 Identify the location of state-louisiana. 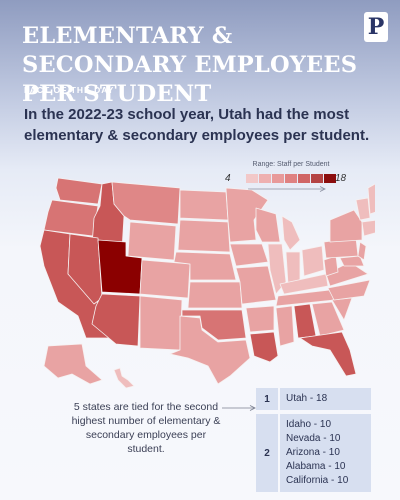
(264, 347).